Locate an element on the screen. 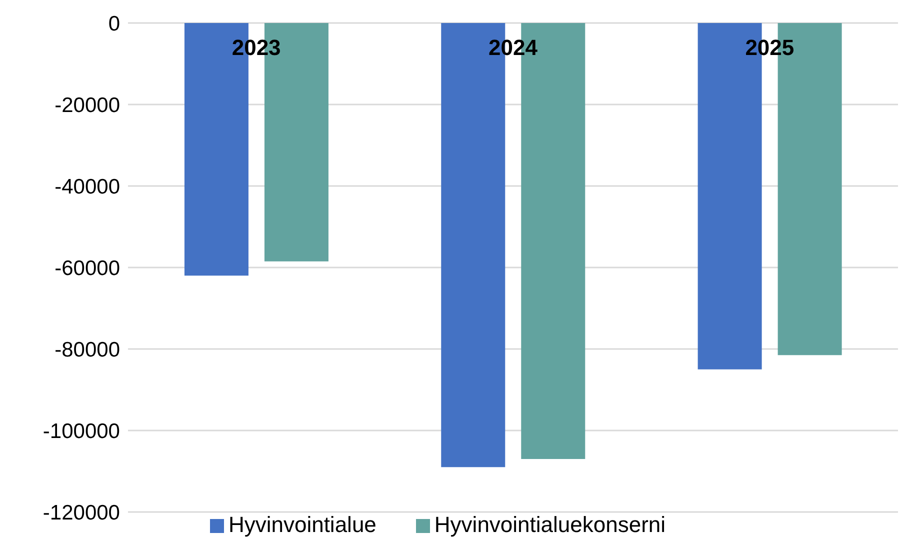 This screenshot has height=549, width=912. y-tick-label: -60000 is located at coordinates (87, 268).